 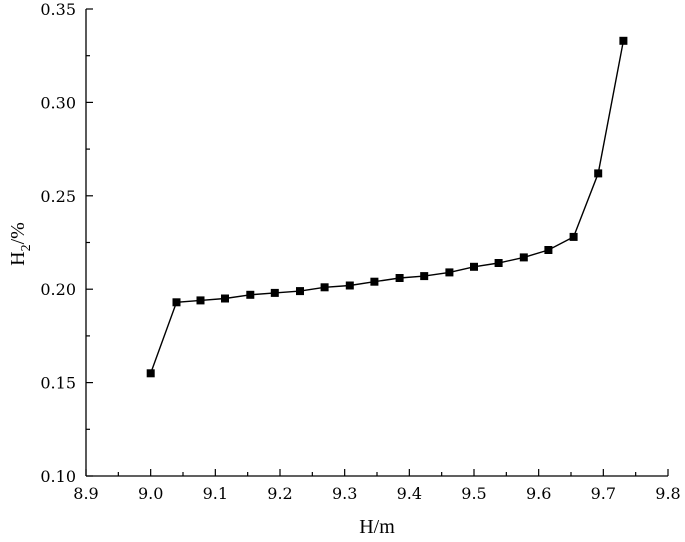 I want to click on x-tick-label: 9.8, so click(x=667, y=493).